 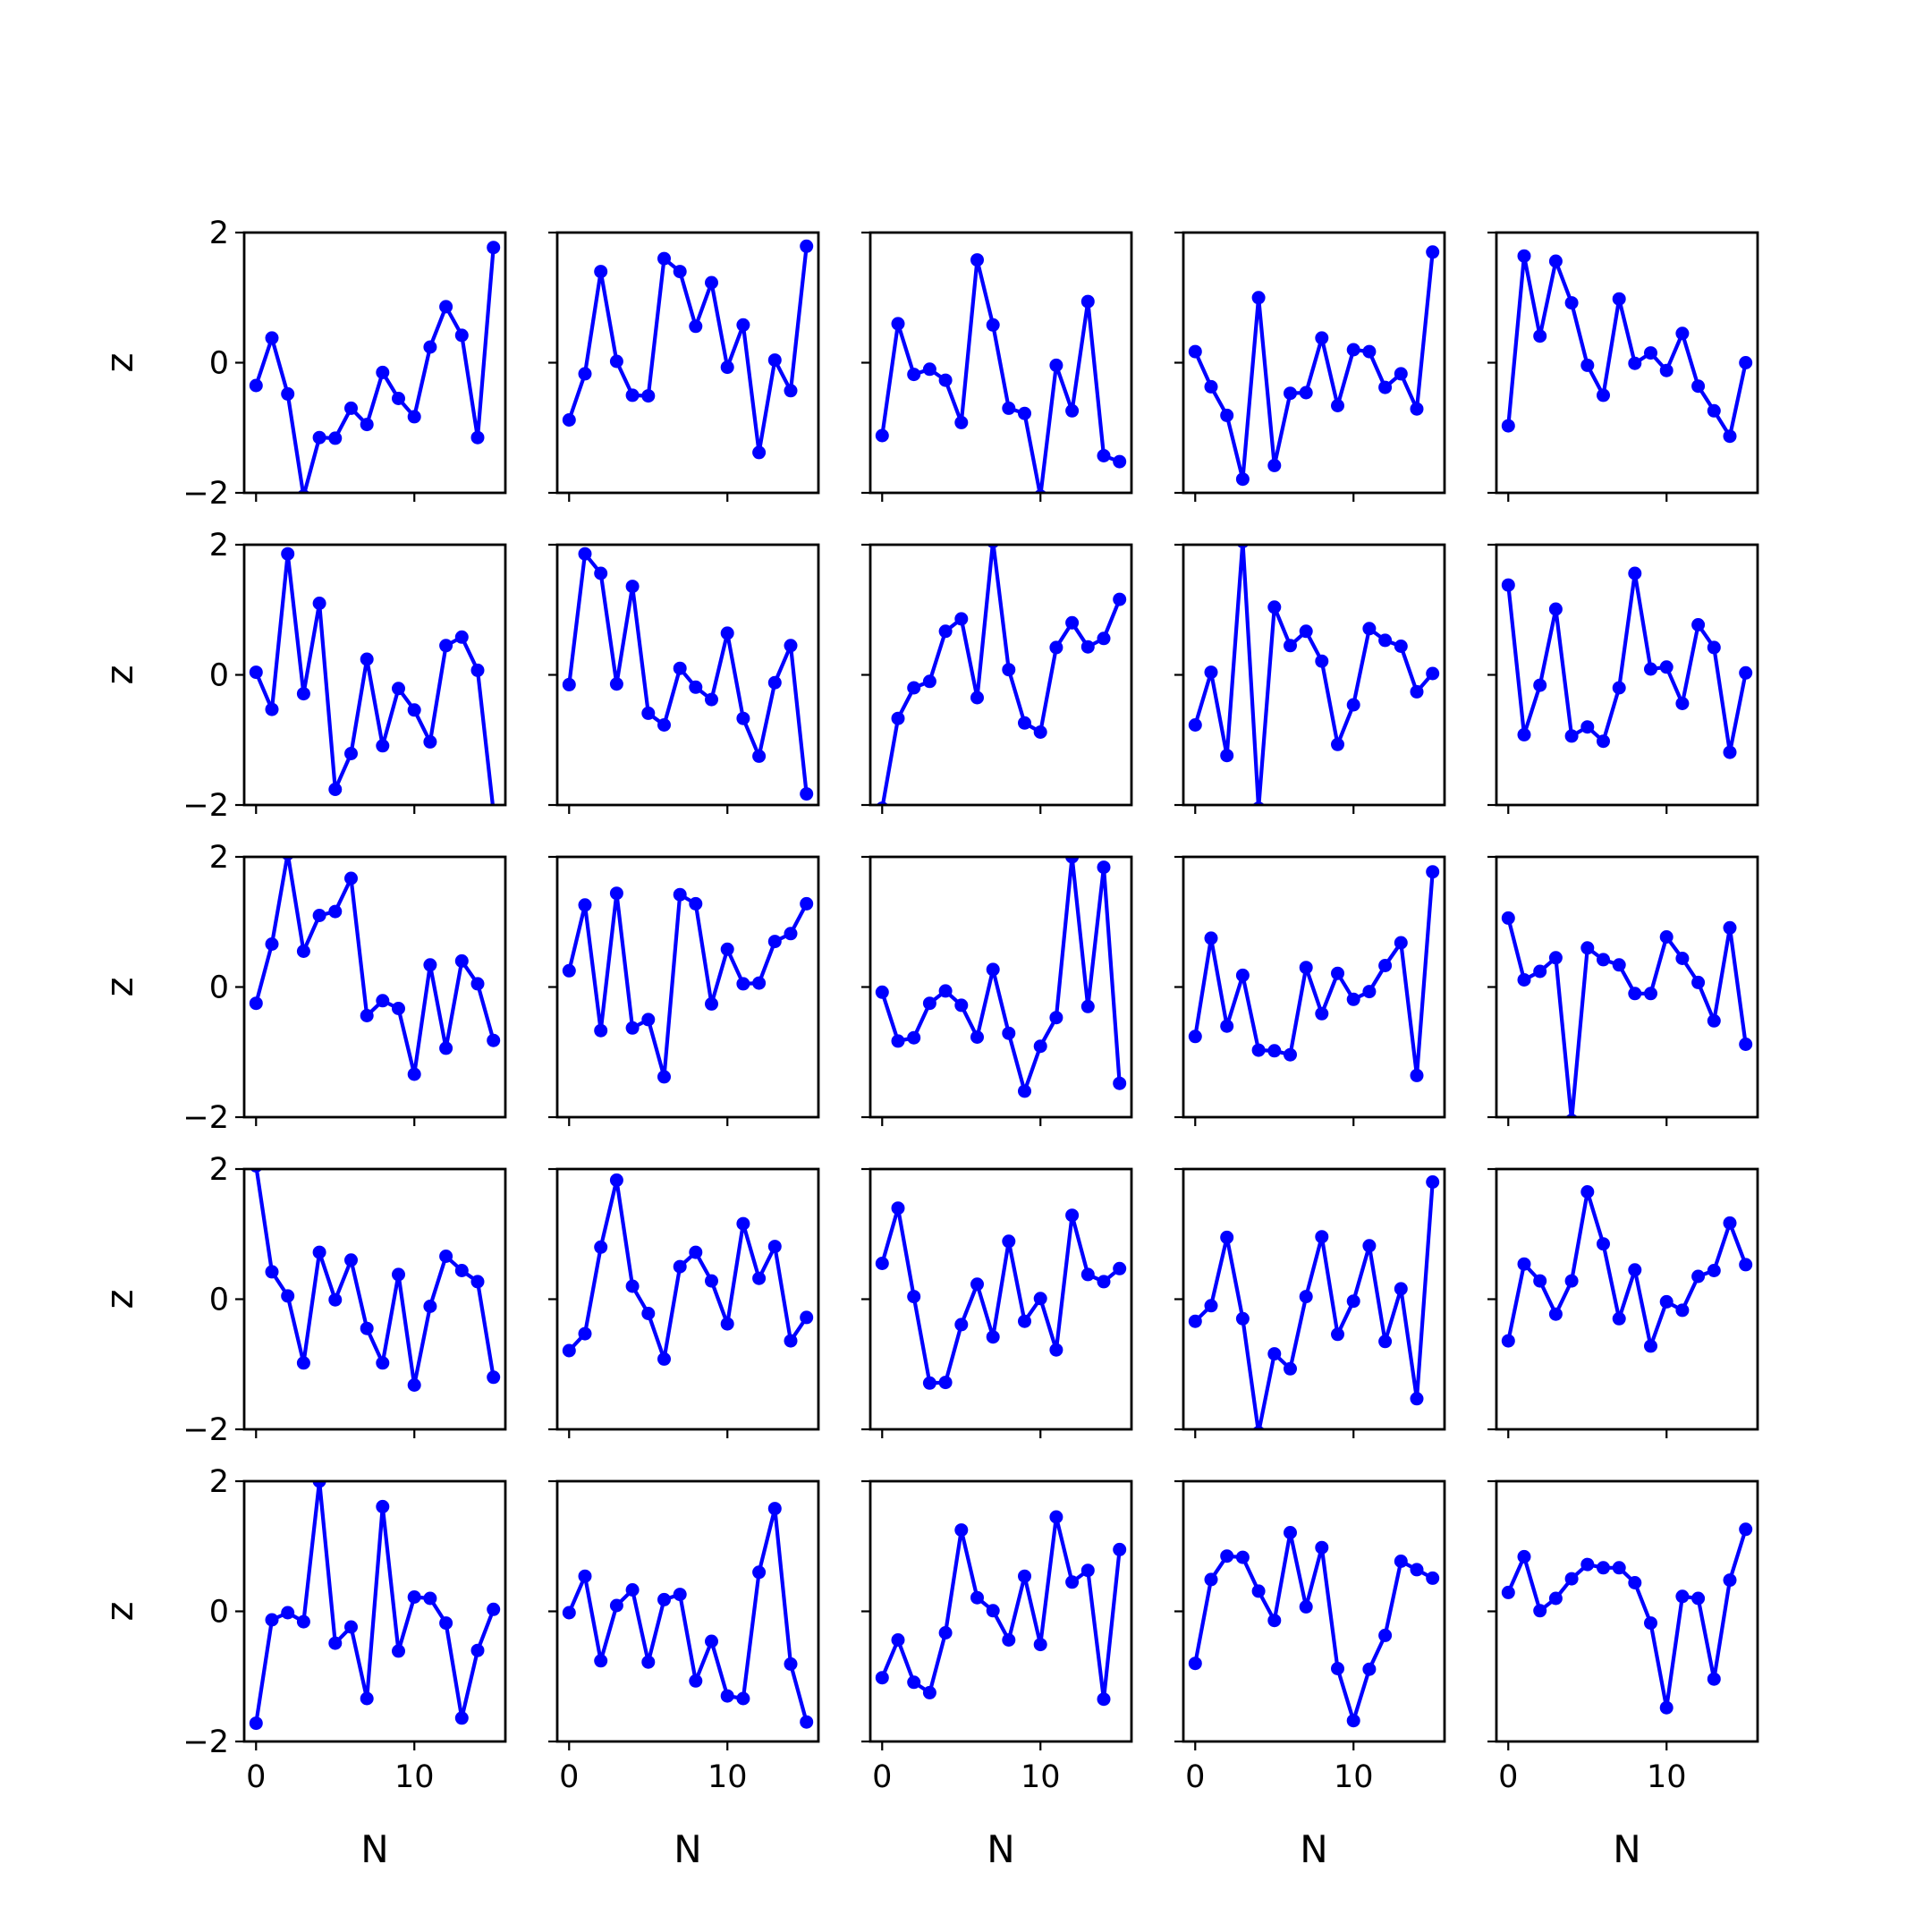 I want to click on subplot-r1-c2, so click(x=684, y=366).